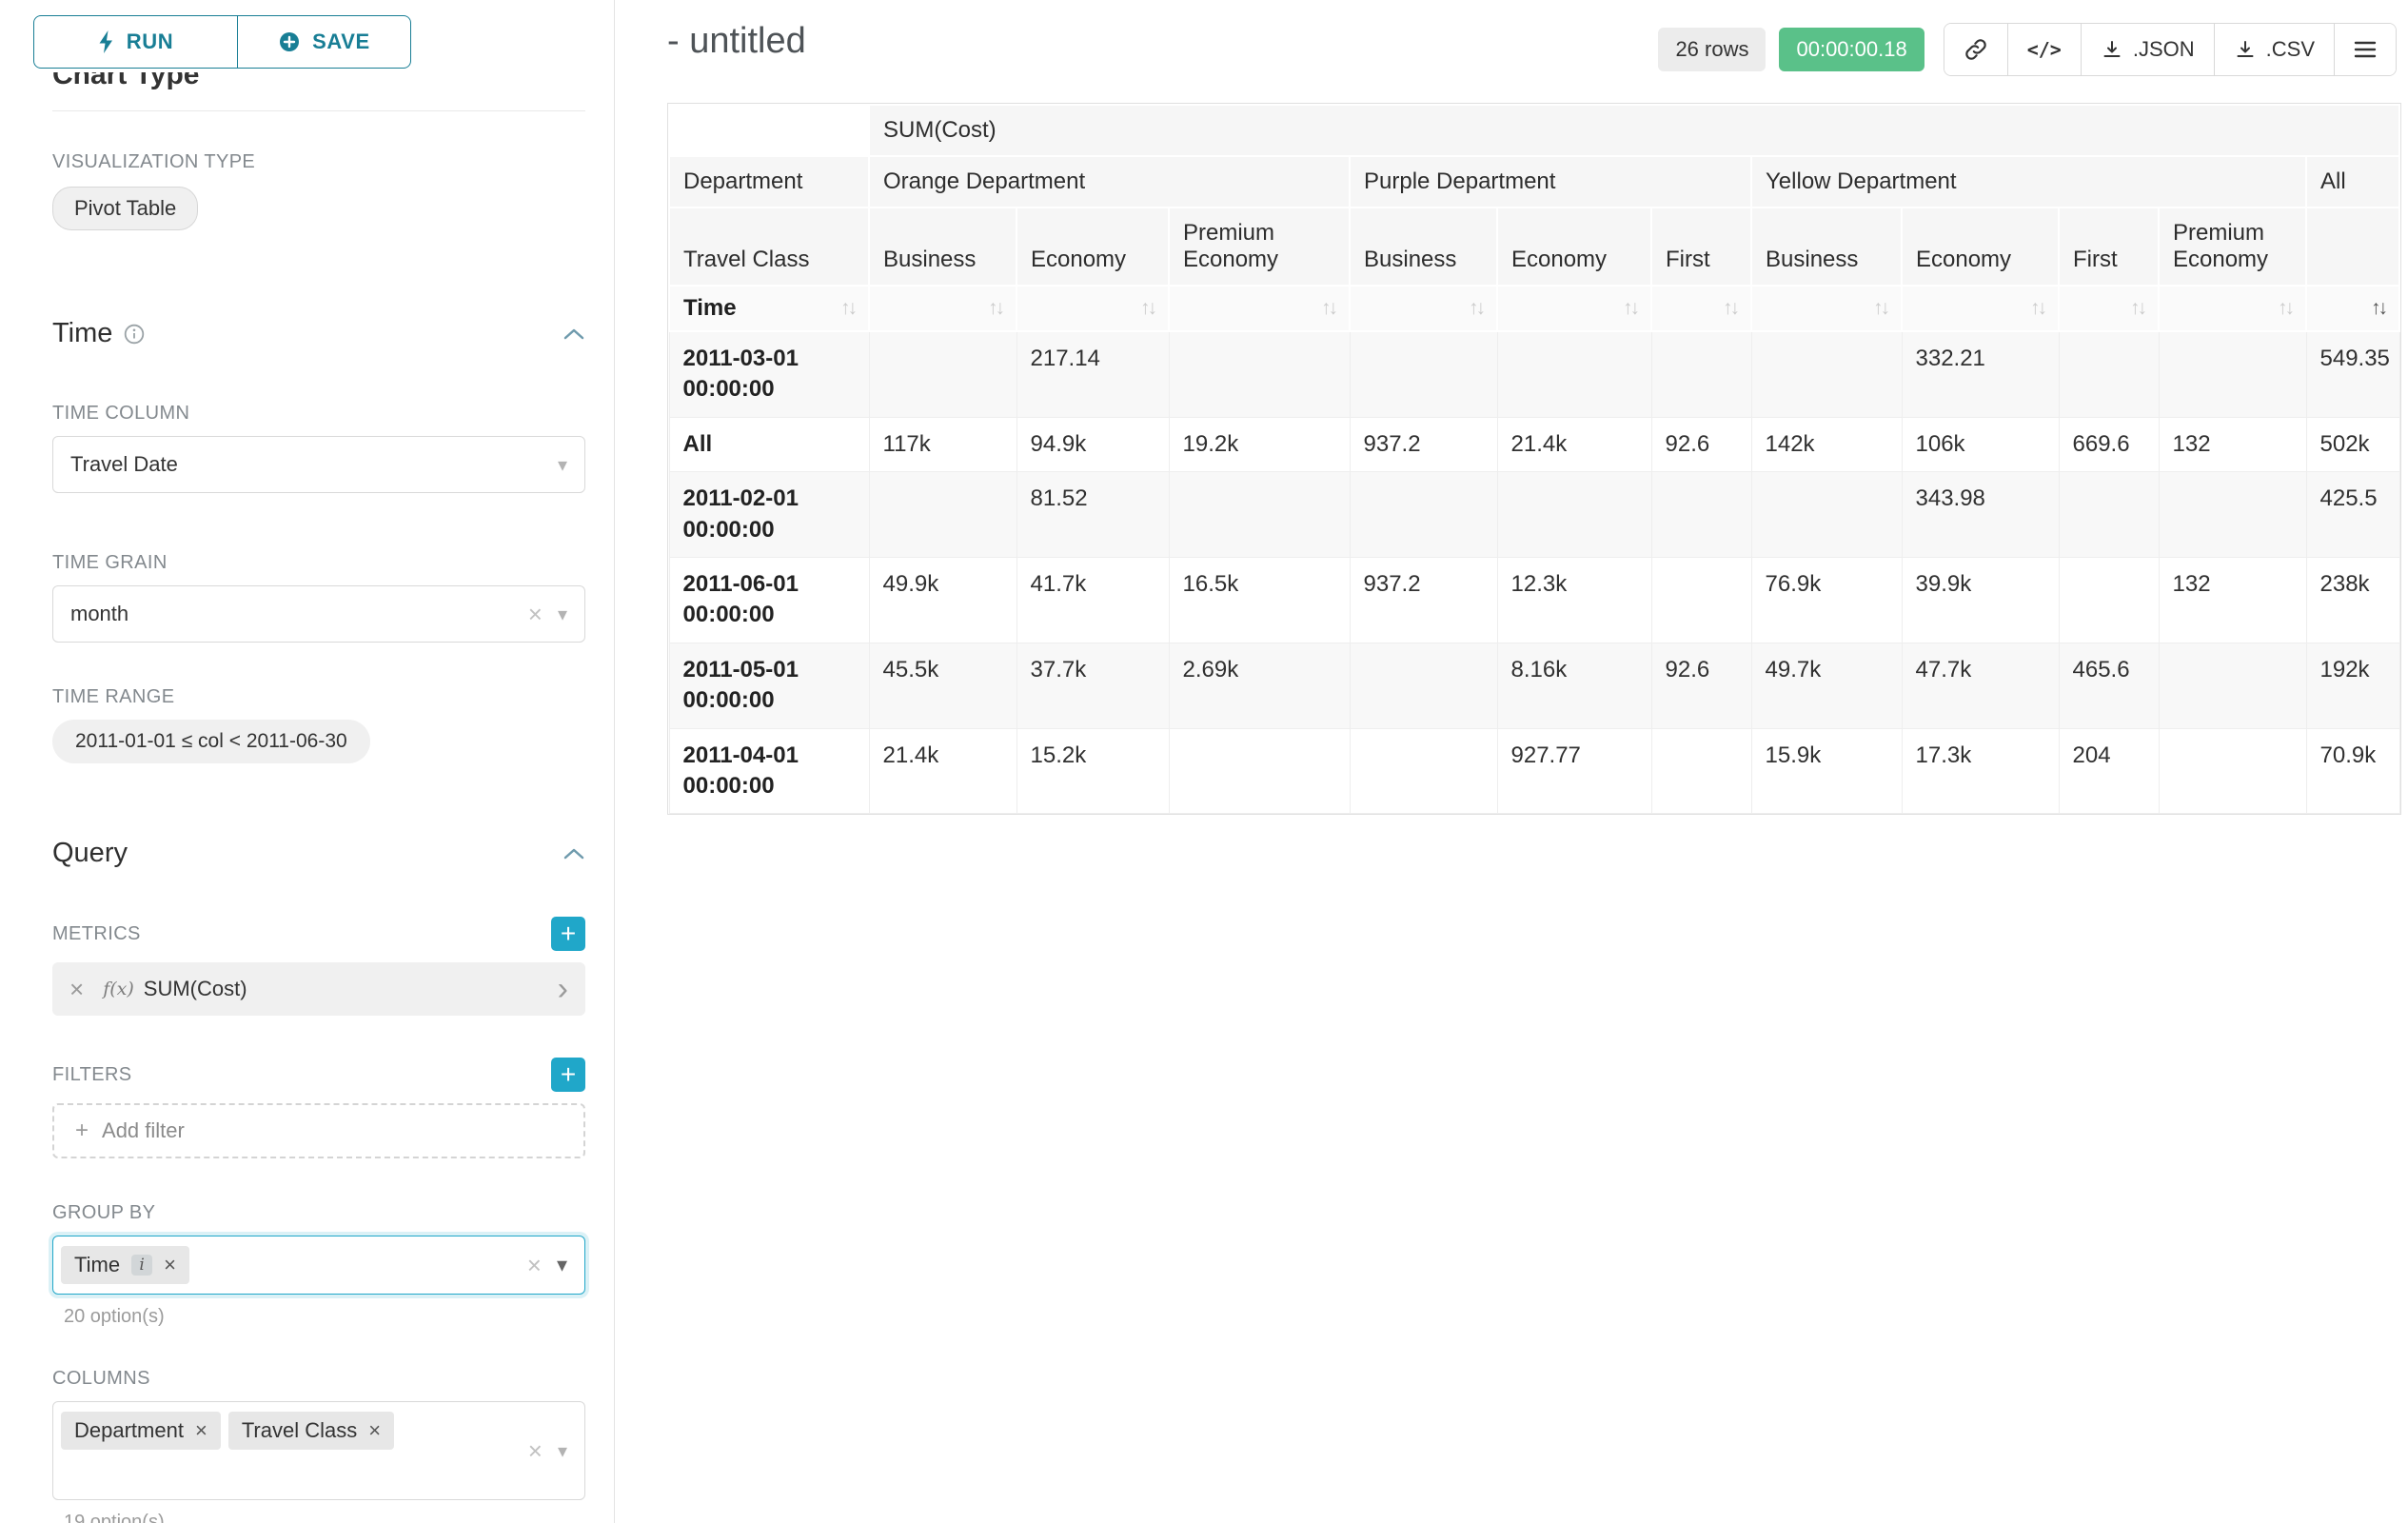 This screenshot has height=1523, width=2408. Describe the element at coordinates (125, 209) in the screenshot. I see `visualization-type-pill: Pivot Table` at that location.